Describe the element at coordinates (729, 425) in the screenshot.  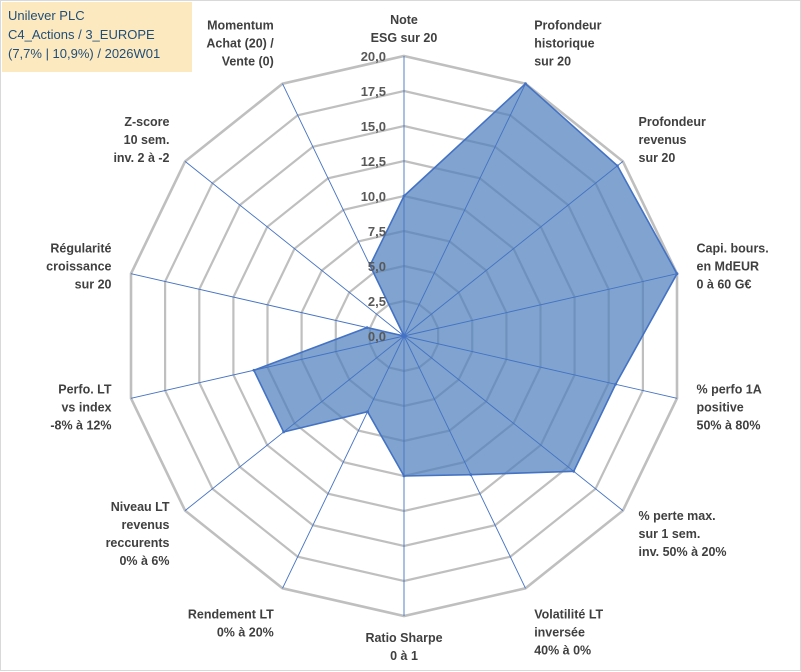
I see `axis-label-line: 50% à 80%` at that location.